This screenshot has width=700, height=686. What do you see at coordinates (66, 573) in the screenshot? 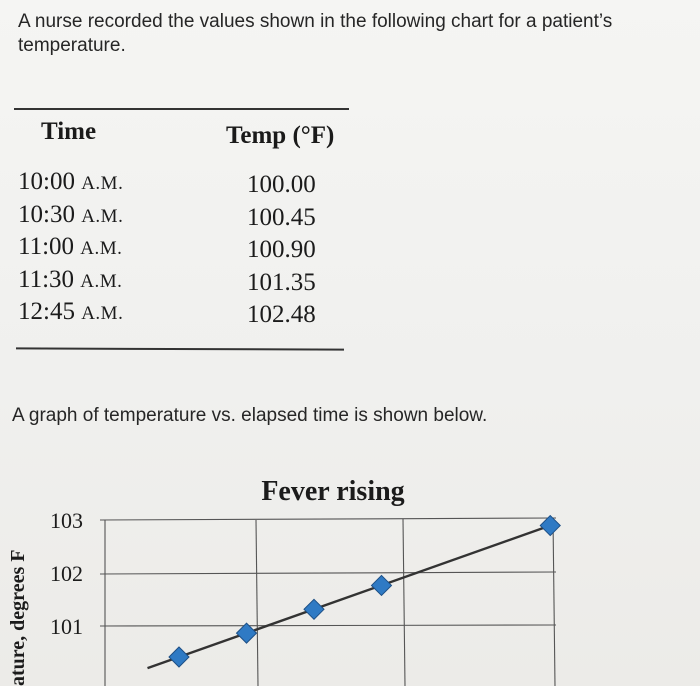
I see `y-tick-label: 102` at bounding box center [66, 573].